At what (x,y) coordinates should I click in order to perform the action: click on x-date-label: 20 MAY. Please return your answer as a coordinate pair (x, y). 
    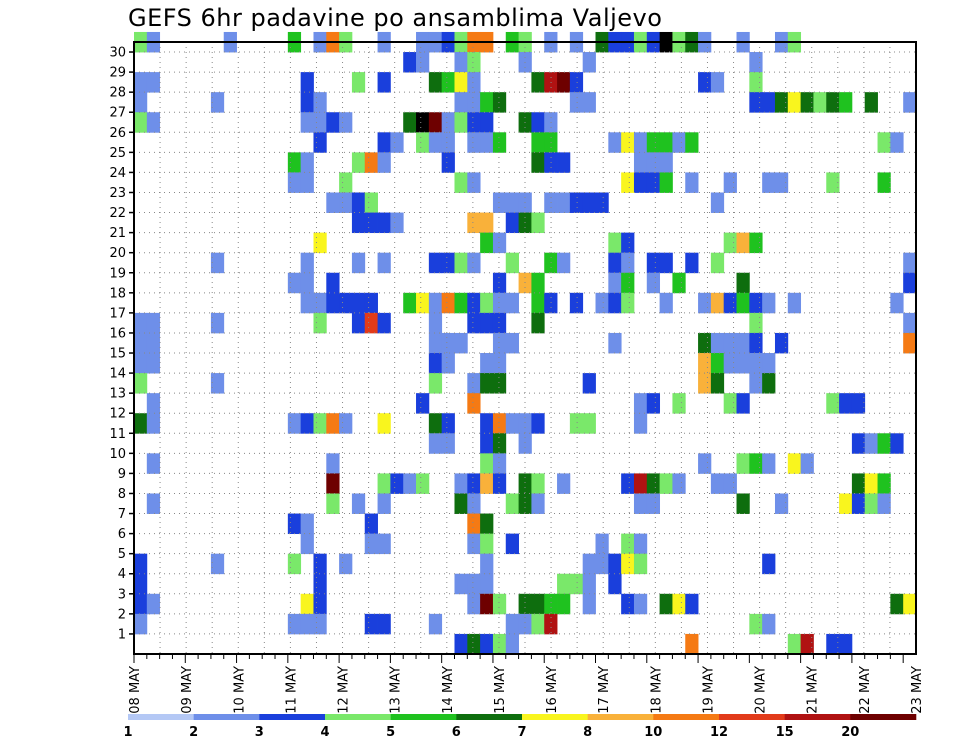
    Looking at the image, I should click on (761, 690).